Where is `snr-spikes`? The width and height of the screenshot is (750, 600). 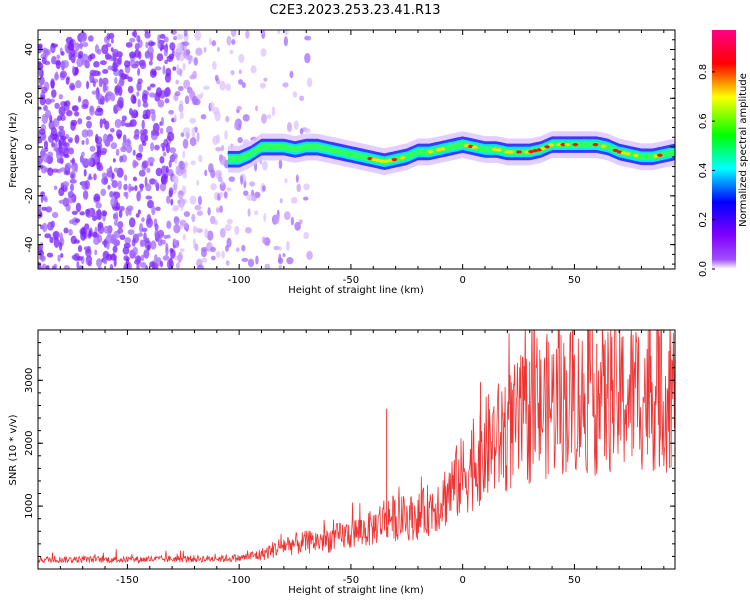 snr-spikes is located at coordinates (523, 436).